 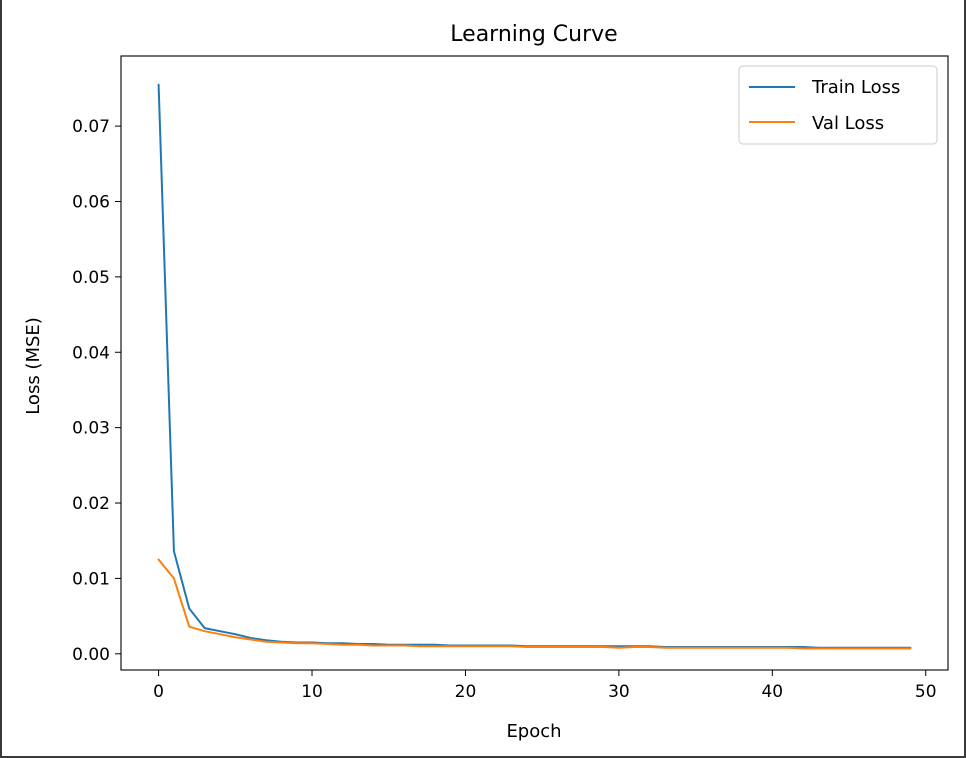 I want to click on x-tick-label: 0, so click(x=158, y=692).